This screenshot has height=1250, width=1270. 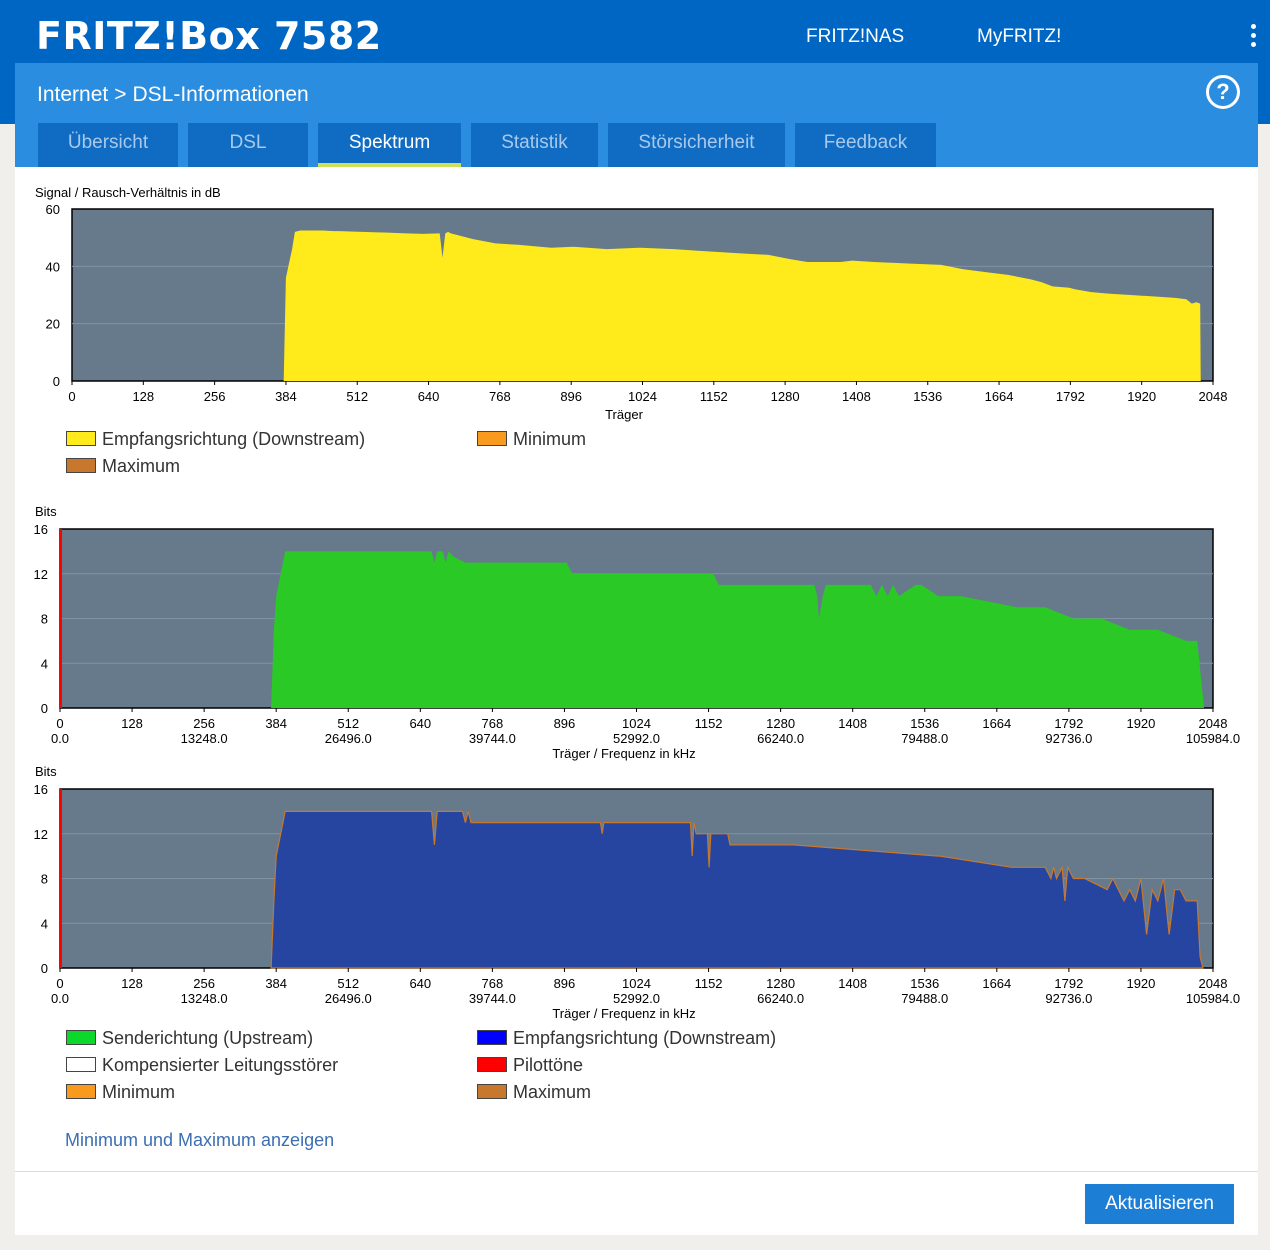 I want to click on chevron-right-icon: >, so click(x=120, y=94).